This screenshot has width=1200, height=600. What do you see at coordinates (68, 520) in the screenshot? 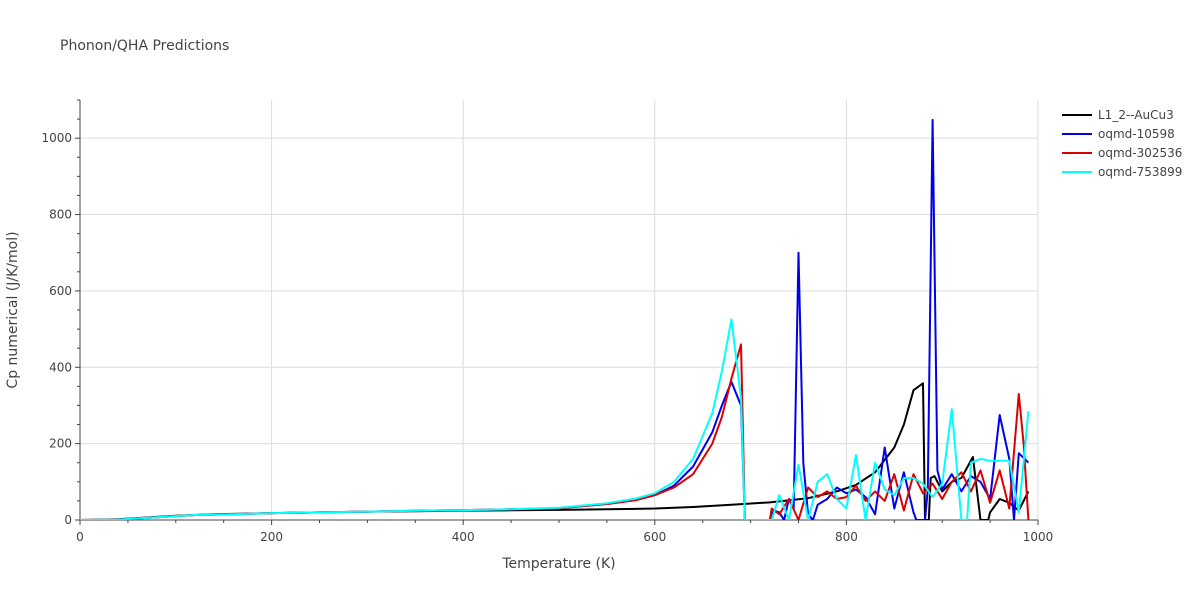
I see `y-tick-label: 0` at bounding box center [68, 520].